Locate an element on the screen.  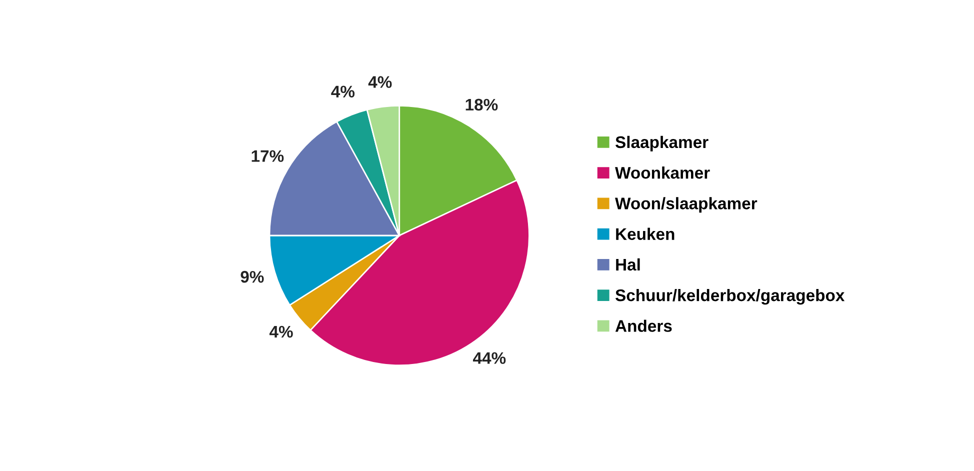
data-label: 9% is located at coordinates (252, 276).